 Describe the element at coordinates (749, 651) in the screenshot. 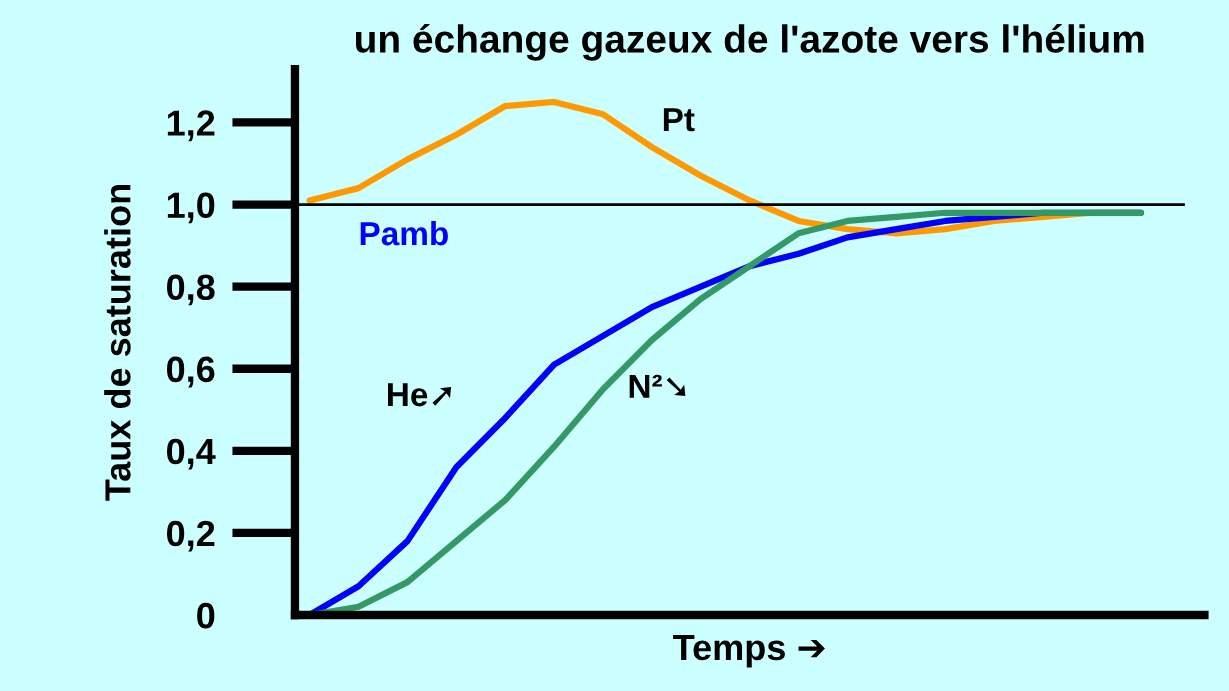

I see `x-axis-title: Temps ➔` at that location.